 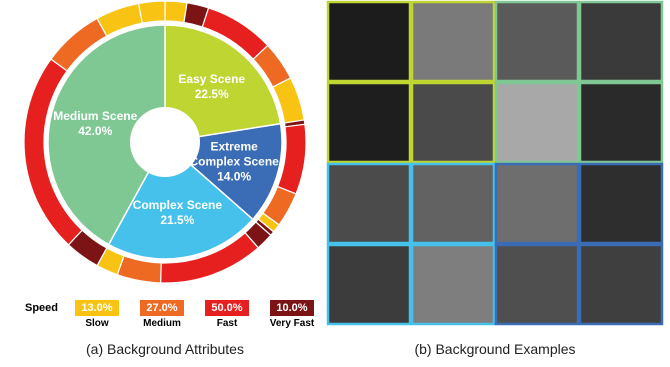 What do you see at coordinates (97, 308) in the screenshot?
I see `legend-swatch: 13.0%` at bounding box center [97, 308].